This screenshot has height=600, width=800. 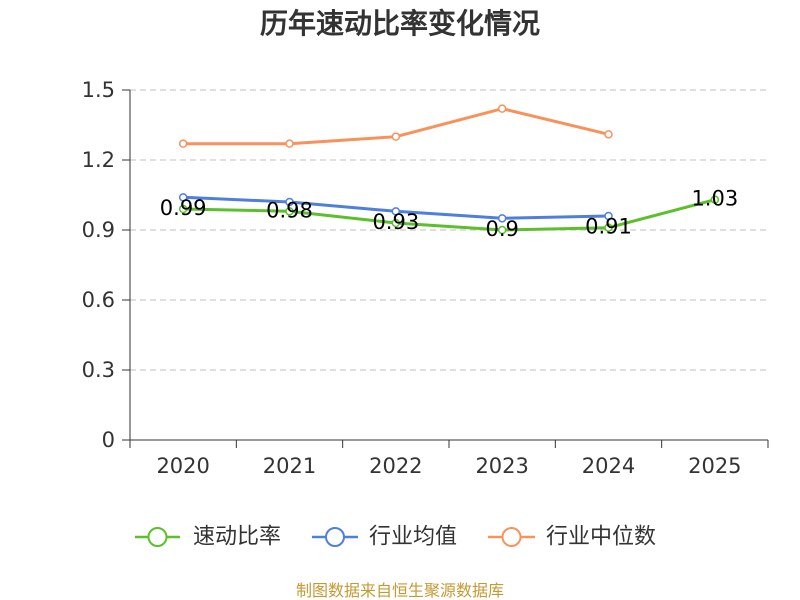 What do you see at coordinates (511, 537) in the screenshot?
I see `legend-marker-industry-median` at bounding box center [511, 537].